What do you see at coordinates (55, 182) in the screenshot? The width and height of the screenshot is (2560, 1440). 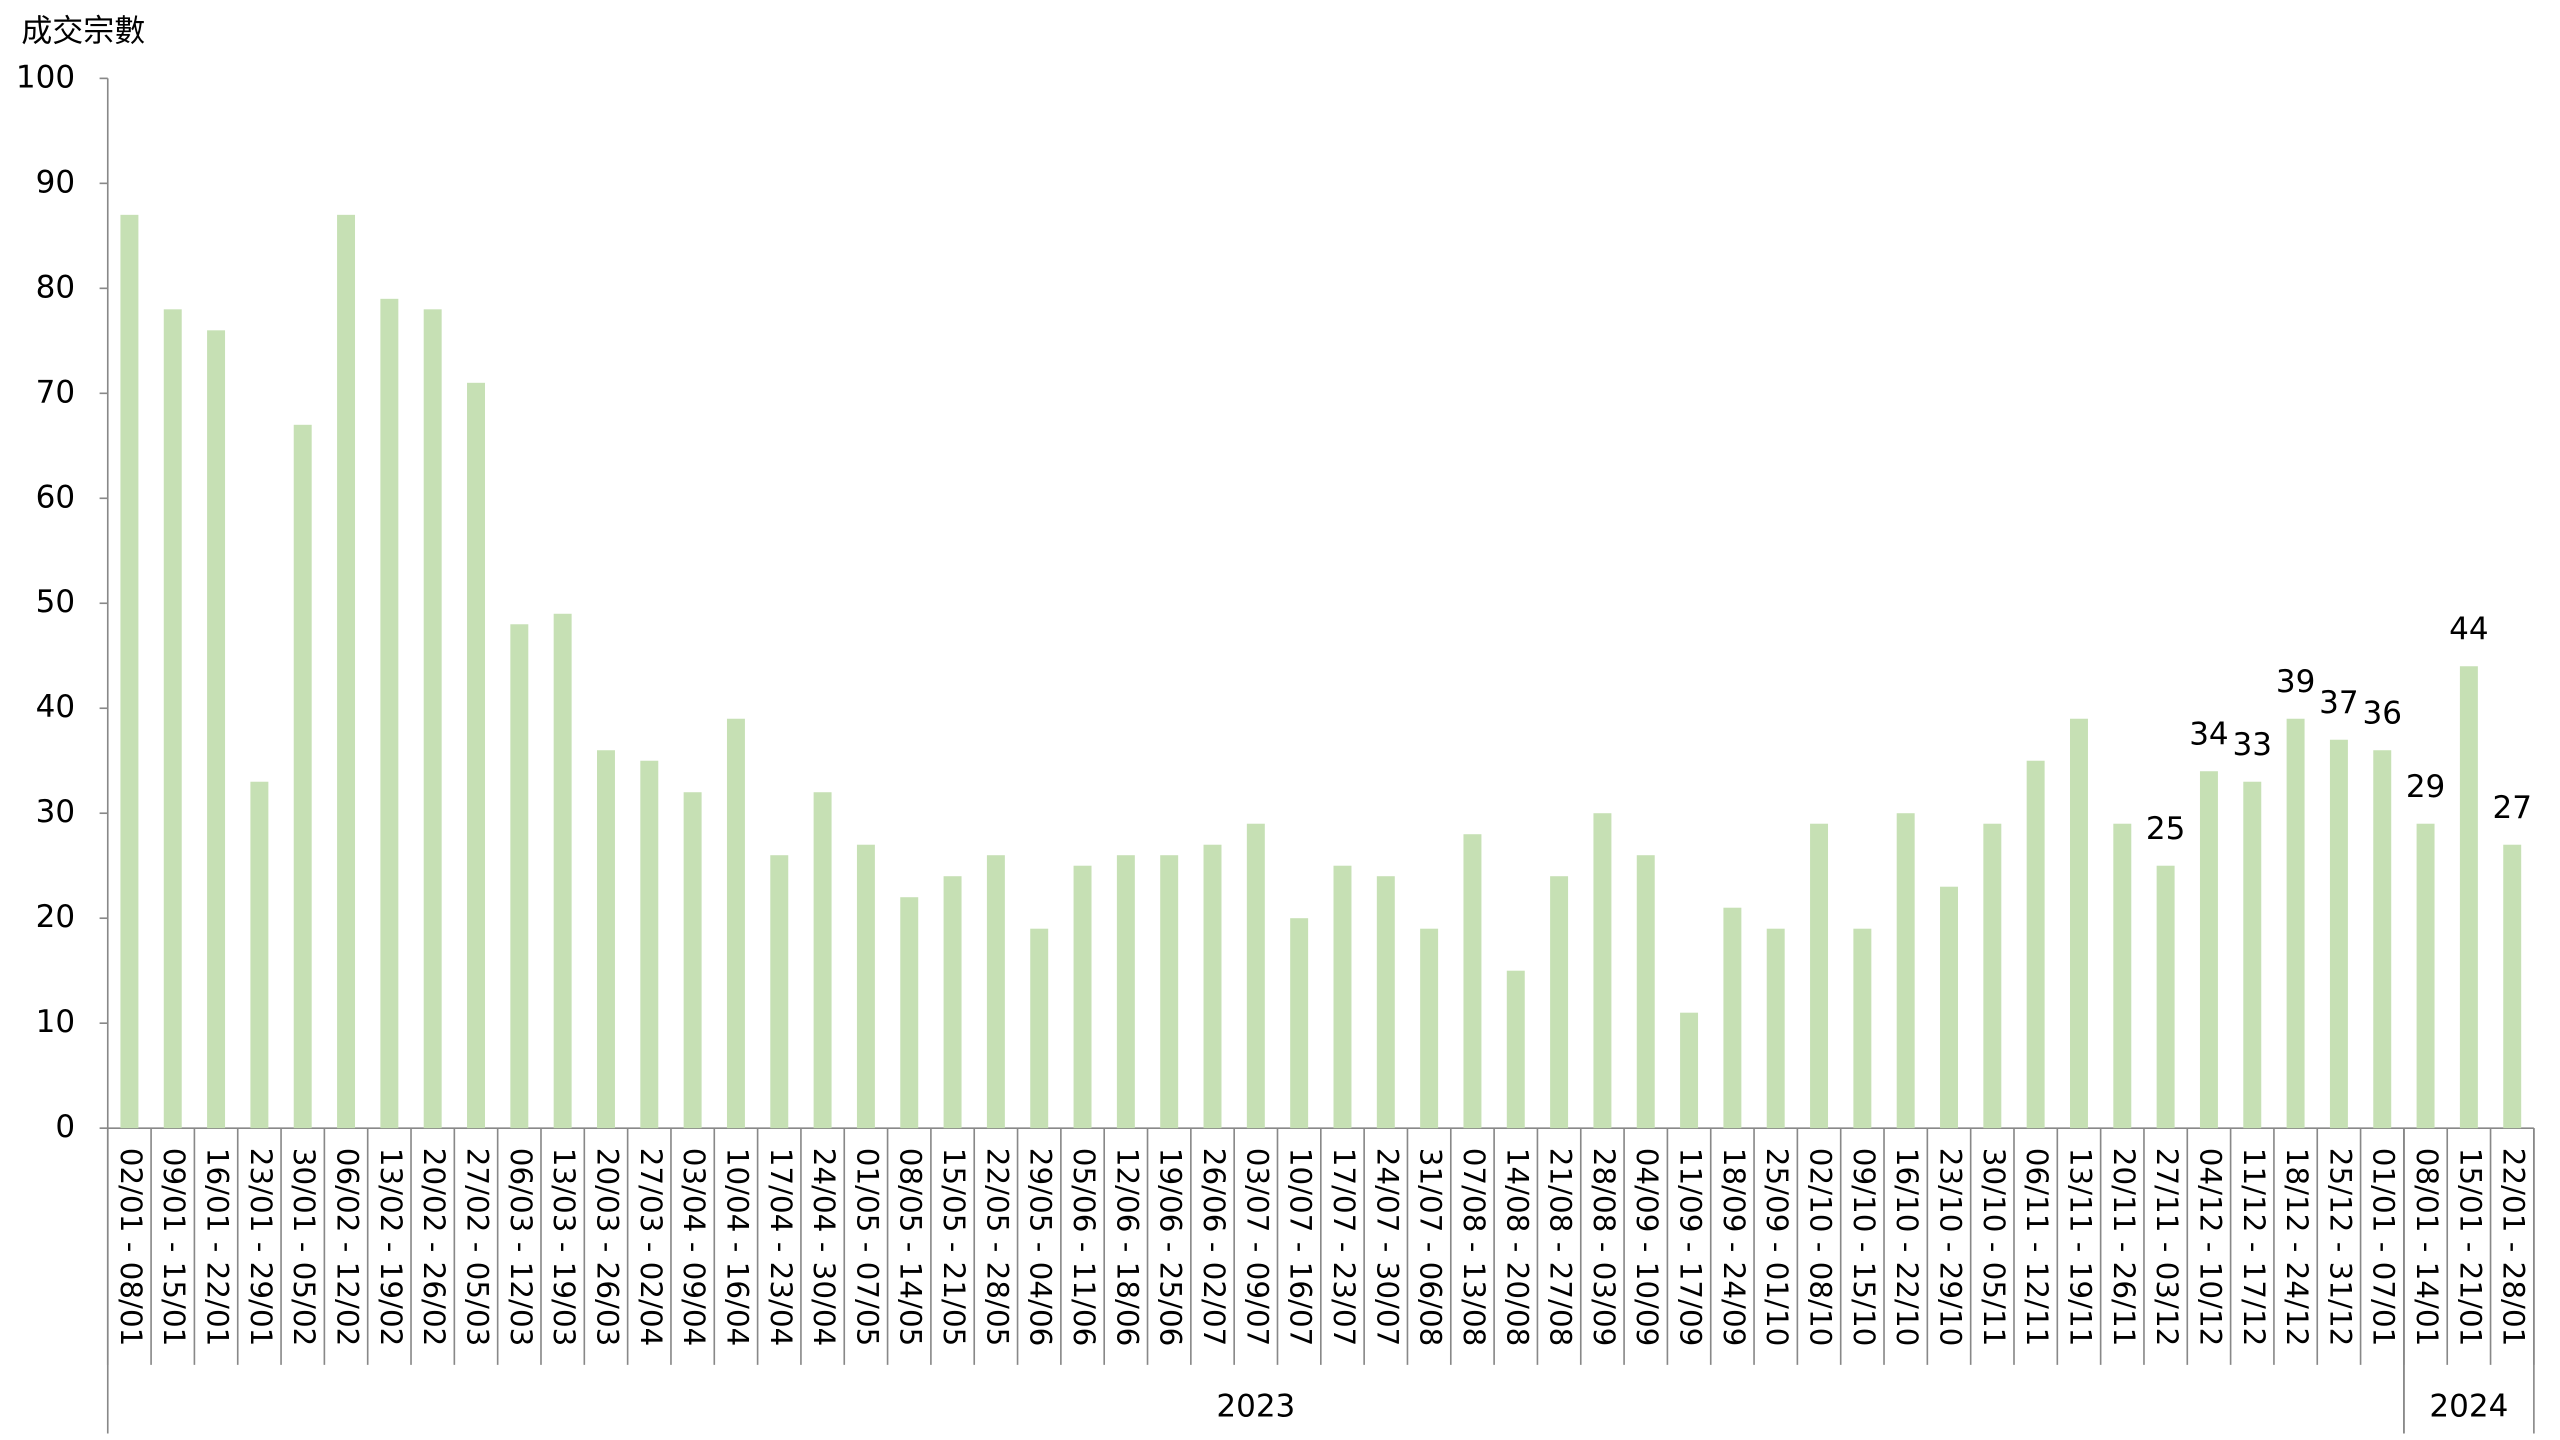 I see `y-tick-label: 90` at bounding box center [55, 182].